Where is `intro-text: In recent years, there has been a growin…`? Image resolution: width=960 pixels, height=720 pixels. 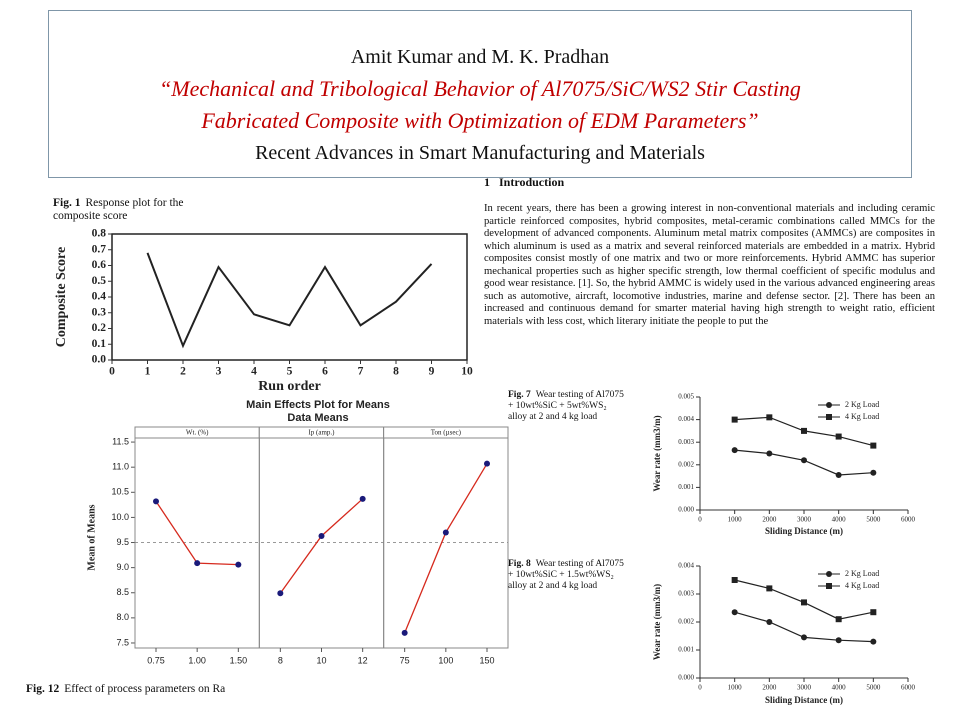
intro-text: In recent years, there has been a growin… is located at coordinates (709, 265).